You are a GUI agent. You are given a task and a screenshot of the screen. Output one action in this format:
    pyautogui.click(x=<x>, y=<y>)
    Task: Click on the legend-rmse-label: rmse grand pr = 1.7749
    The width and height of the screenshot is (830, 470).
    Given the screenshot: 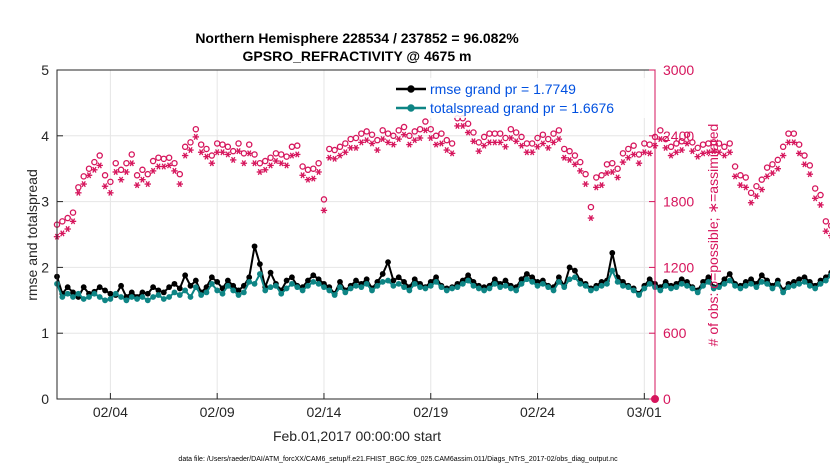 What is the action you would take?
    pyautogui.click(x=503, y=89)
    